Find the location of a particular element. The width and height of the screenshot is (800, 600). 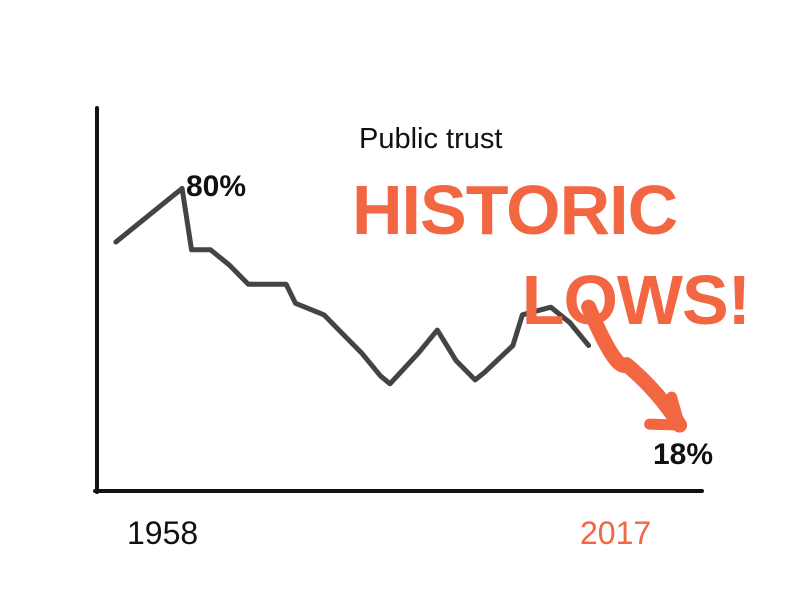

chart-headline-line-2: LOWS! is located at coordinates (636, 300).